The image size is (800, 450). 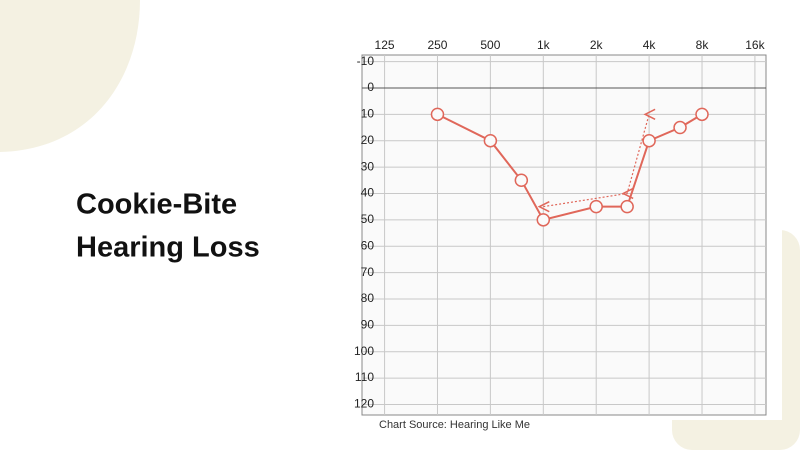 What do you see at coordinates (597, 45) in the screenshot?
I see `x-tick-label: 2k` at bounding box center [597, 45].